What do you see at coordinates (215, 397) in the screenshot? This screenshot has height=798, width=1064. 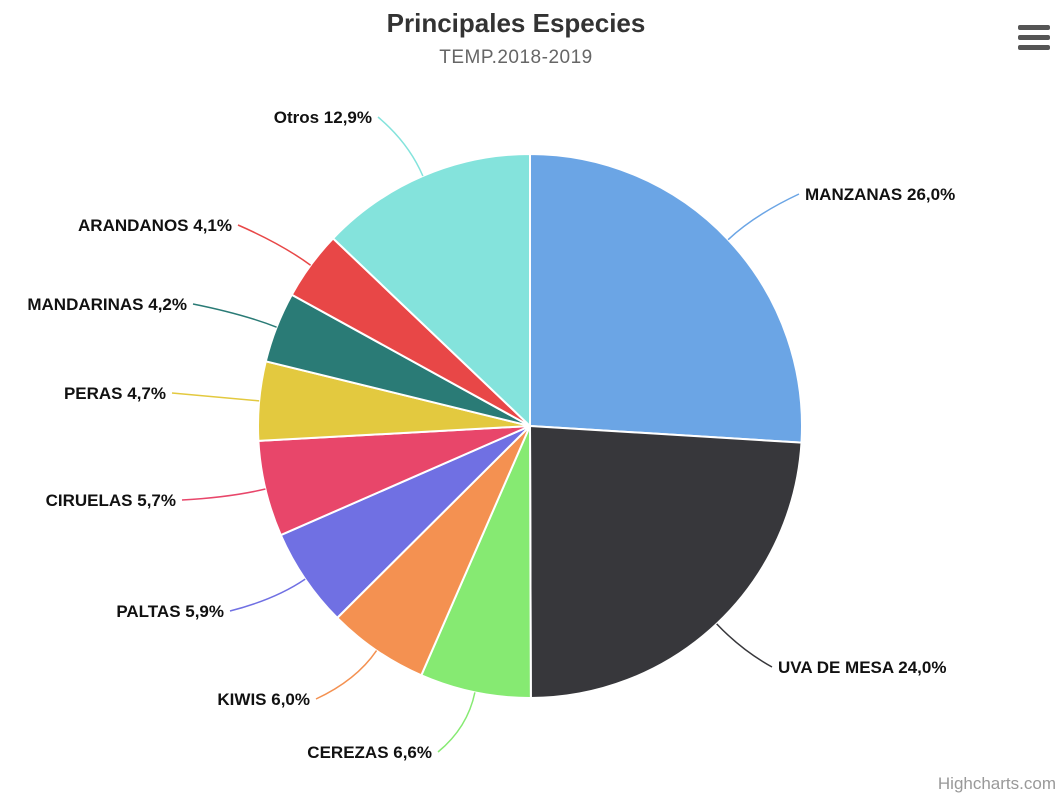 I see `connector-peras` at bounding box center [215, 397].